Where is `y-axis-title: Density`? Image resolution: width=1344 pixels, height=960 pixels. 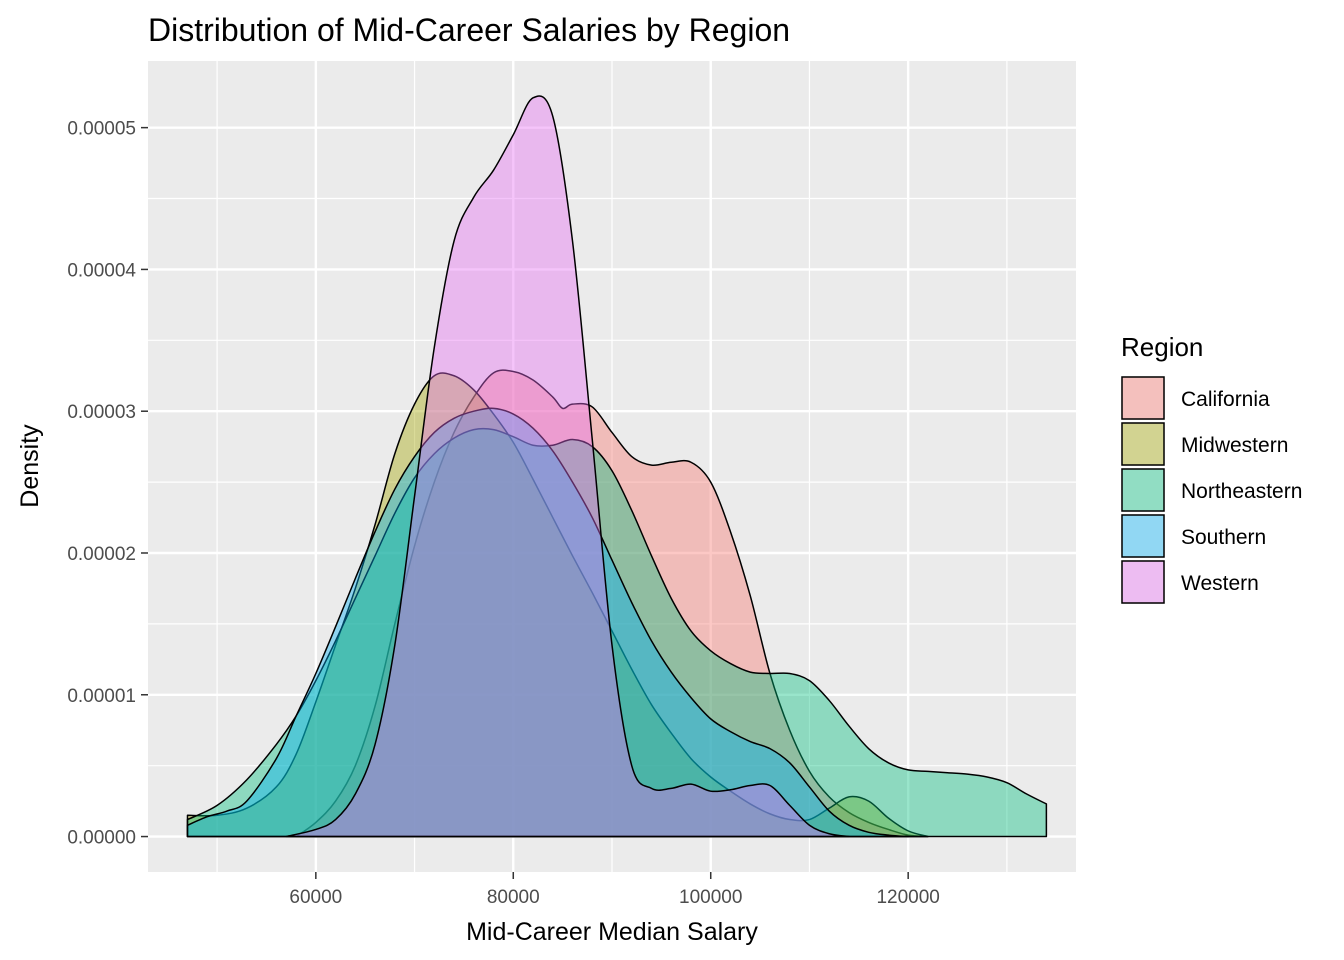 y-axis-title: Density is located at coordinates (30, 466).